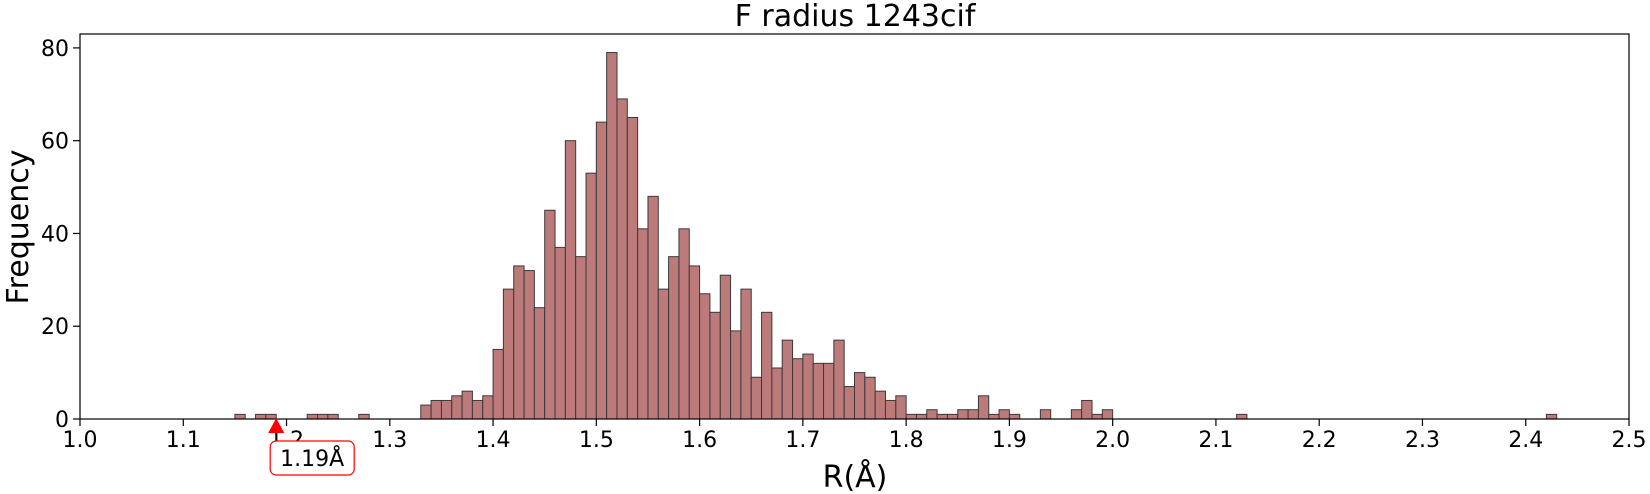 The width and height of the screenshot is (1650, 494). I want to click on annotation-label: 1.19Å, so click(312, 458).